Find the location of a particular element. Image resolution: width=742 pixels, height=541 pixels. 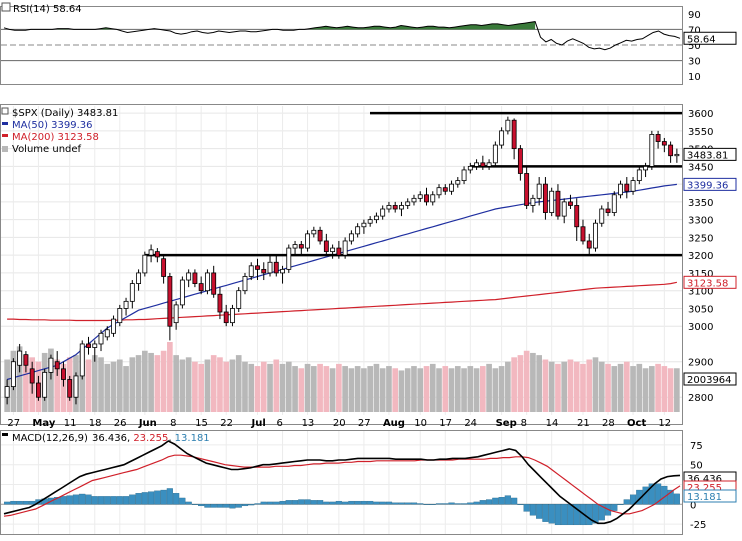

date-tick-label: 20 is located at coordinates (339, 423).